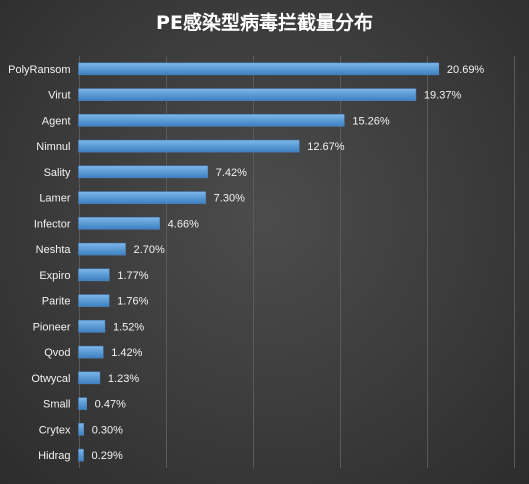 The width and height of the screenshot is (529, 484). Describe the element at coordinates (102, 249) in the screenshot. I see `bar-neshta` at that location.